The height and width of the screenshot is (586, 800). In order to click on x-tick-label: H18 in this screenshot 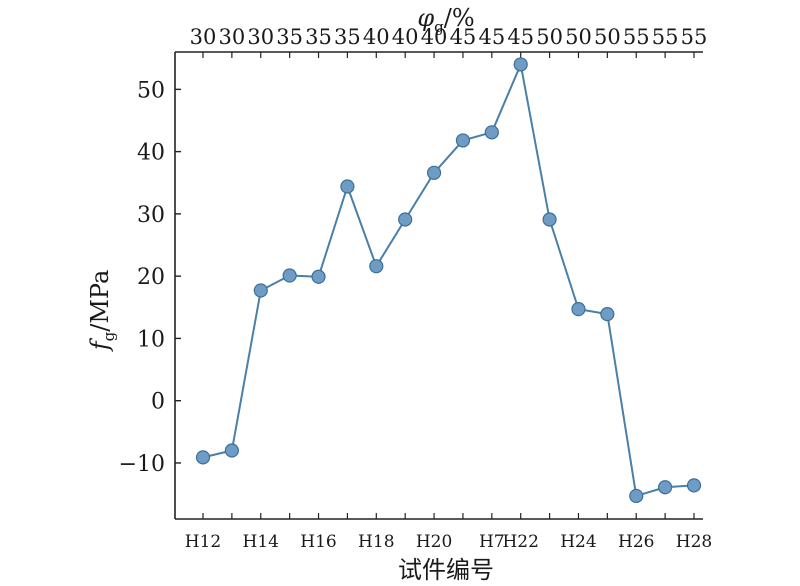, I will do `click(376, 542)`.